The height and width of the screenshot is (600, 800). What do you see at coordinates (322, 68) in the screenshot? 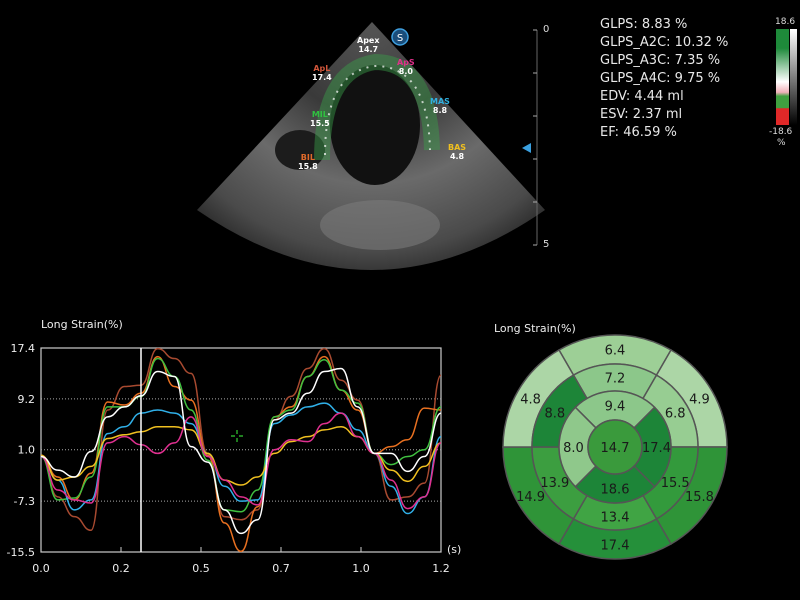
I see `segment-name: ApL` at bounding box center [322, 68].